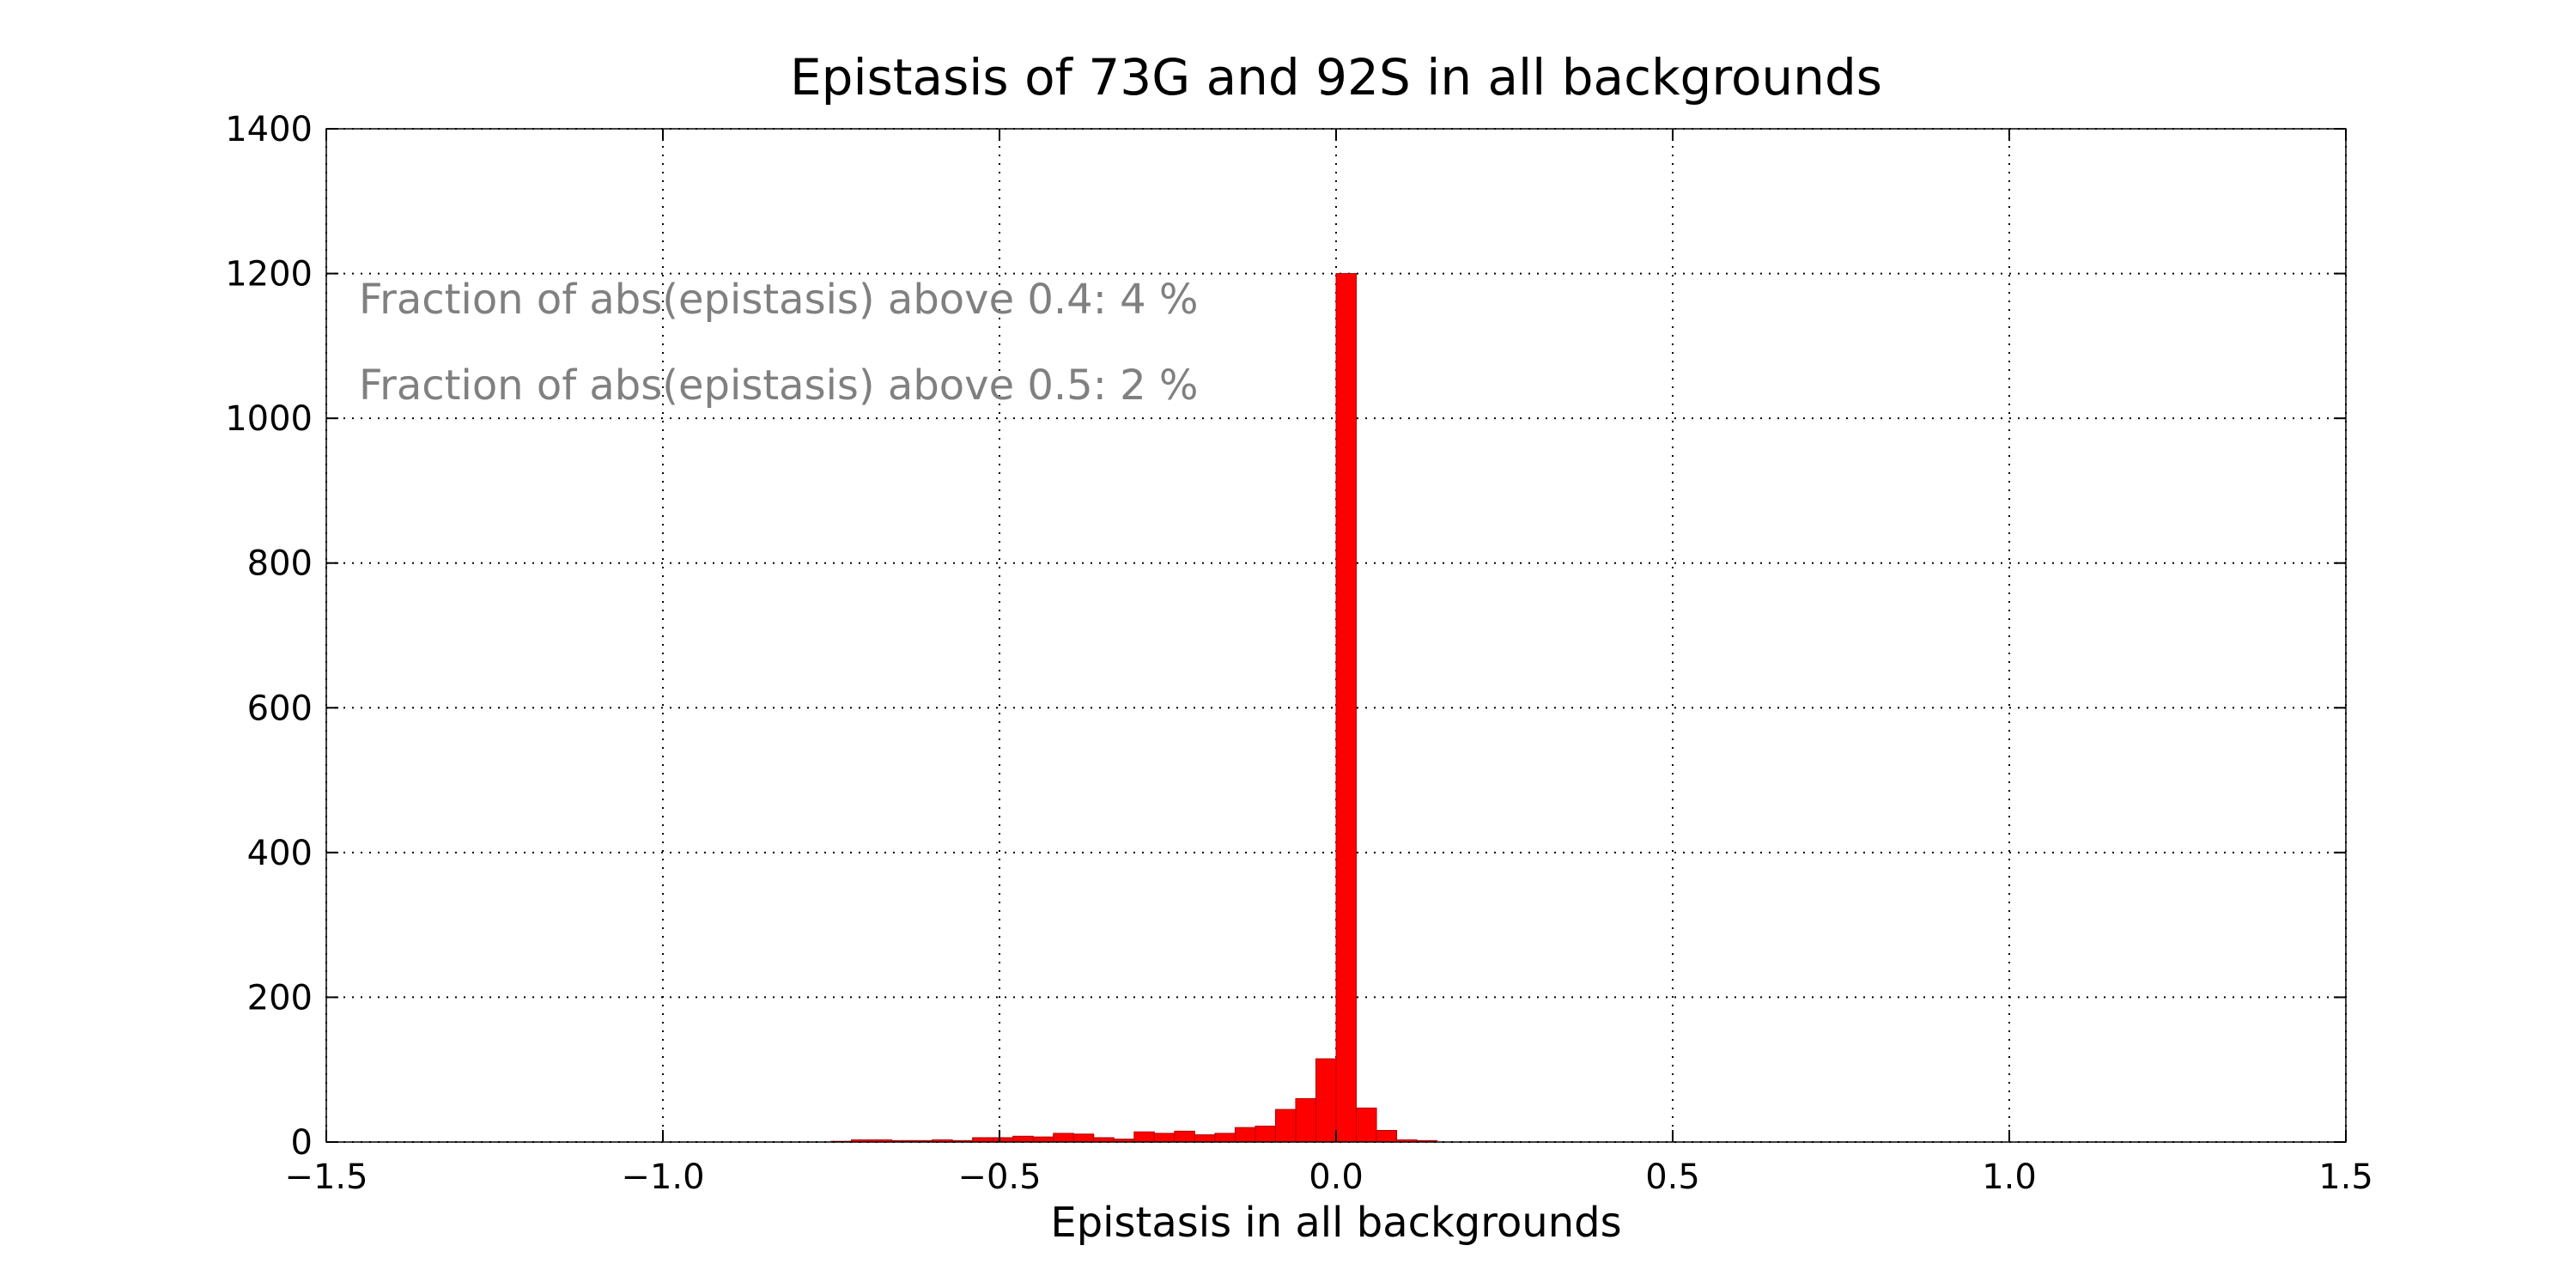  What do you see at coordinates (326, 1177) in the screenshot?
I see `x-tick-label: −1.5` at bounding box center [326, 1177].